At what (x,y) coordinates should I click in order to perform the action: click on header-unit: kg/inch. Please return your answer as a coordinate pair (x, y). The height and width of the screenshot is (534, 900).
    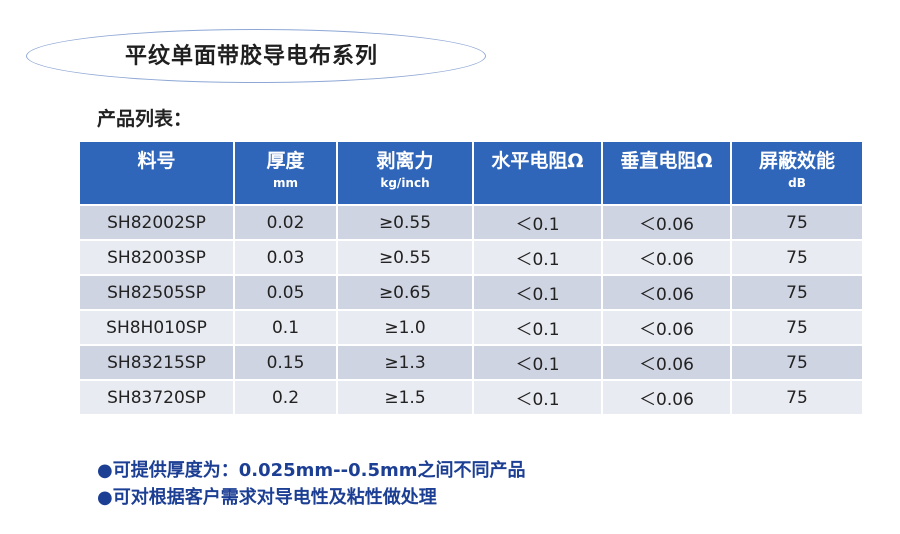
    Looking at the image, I should click on (405, 183).